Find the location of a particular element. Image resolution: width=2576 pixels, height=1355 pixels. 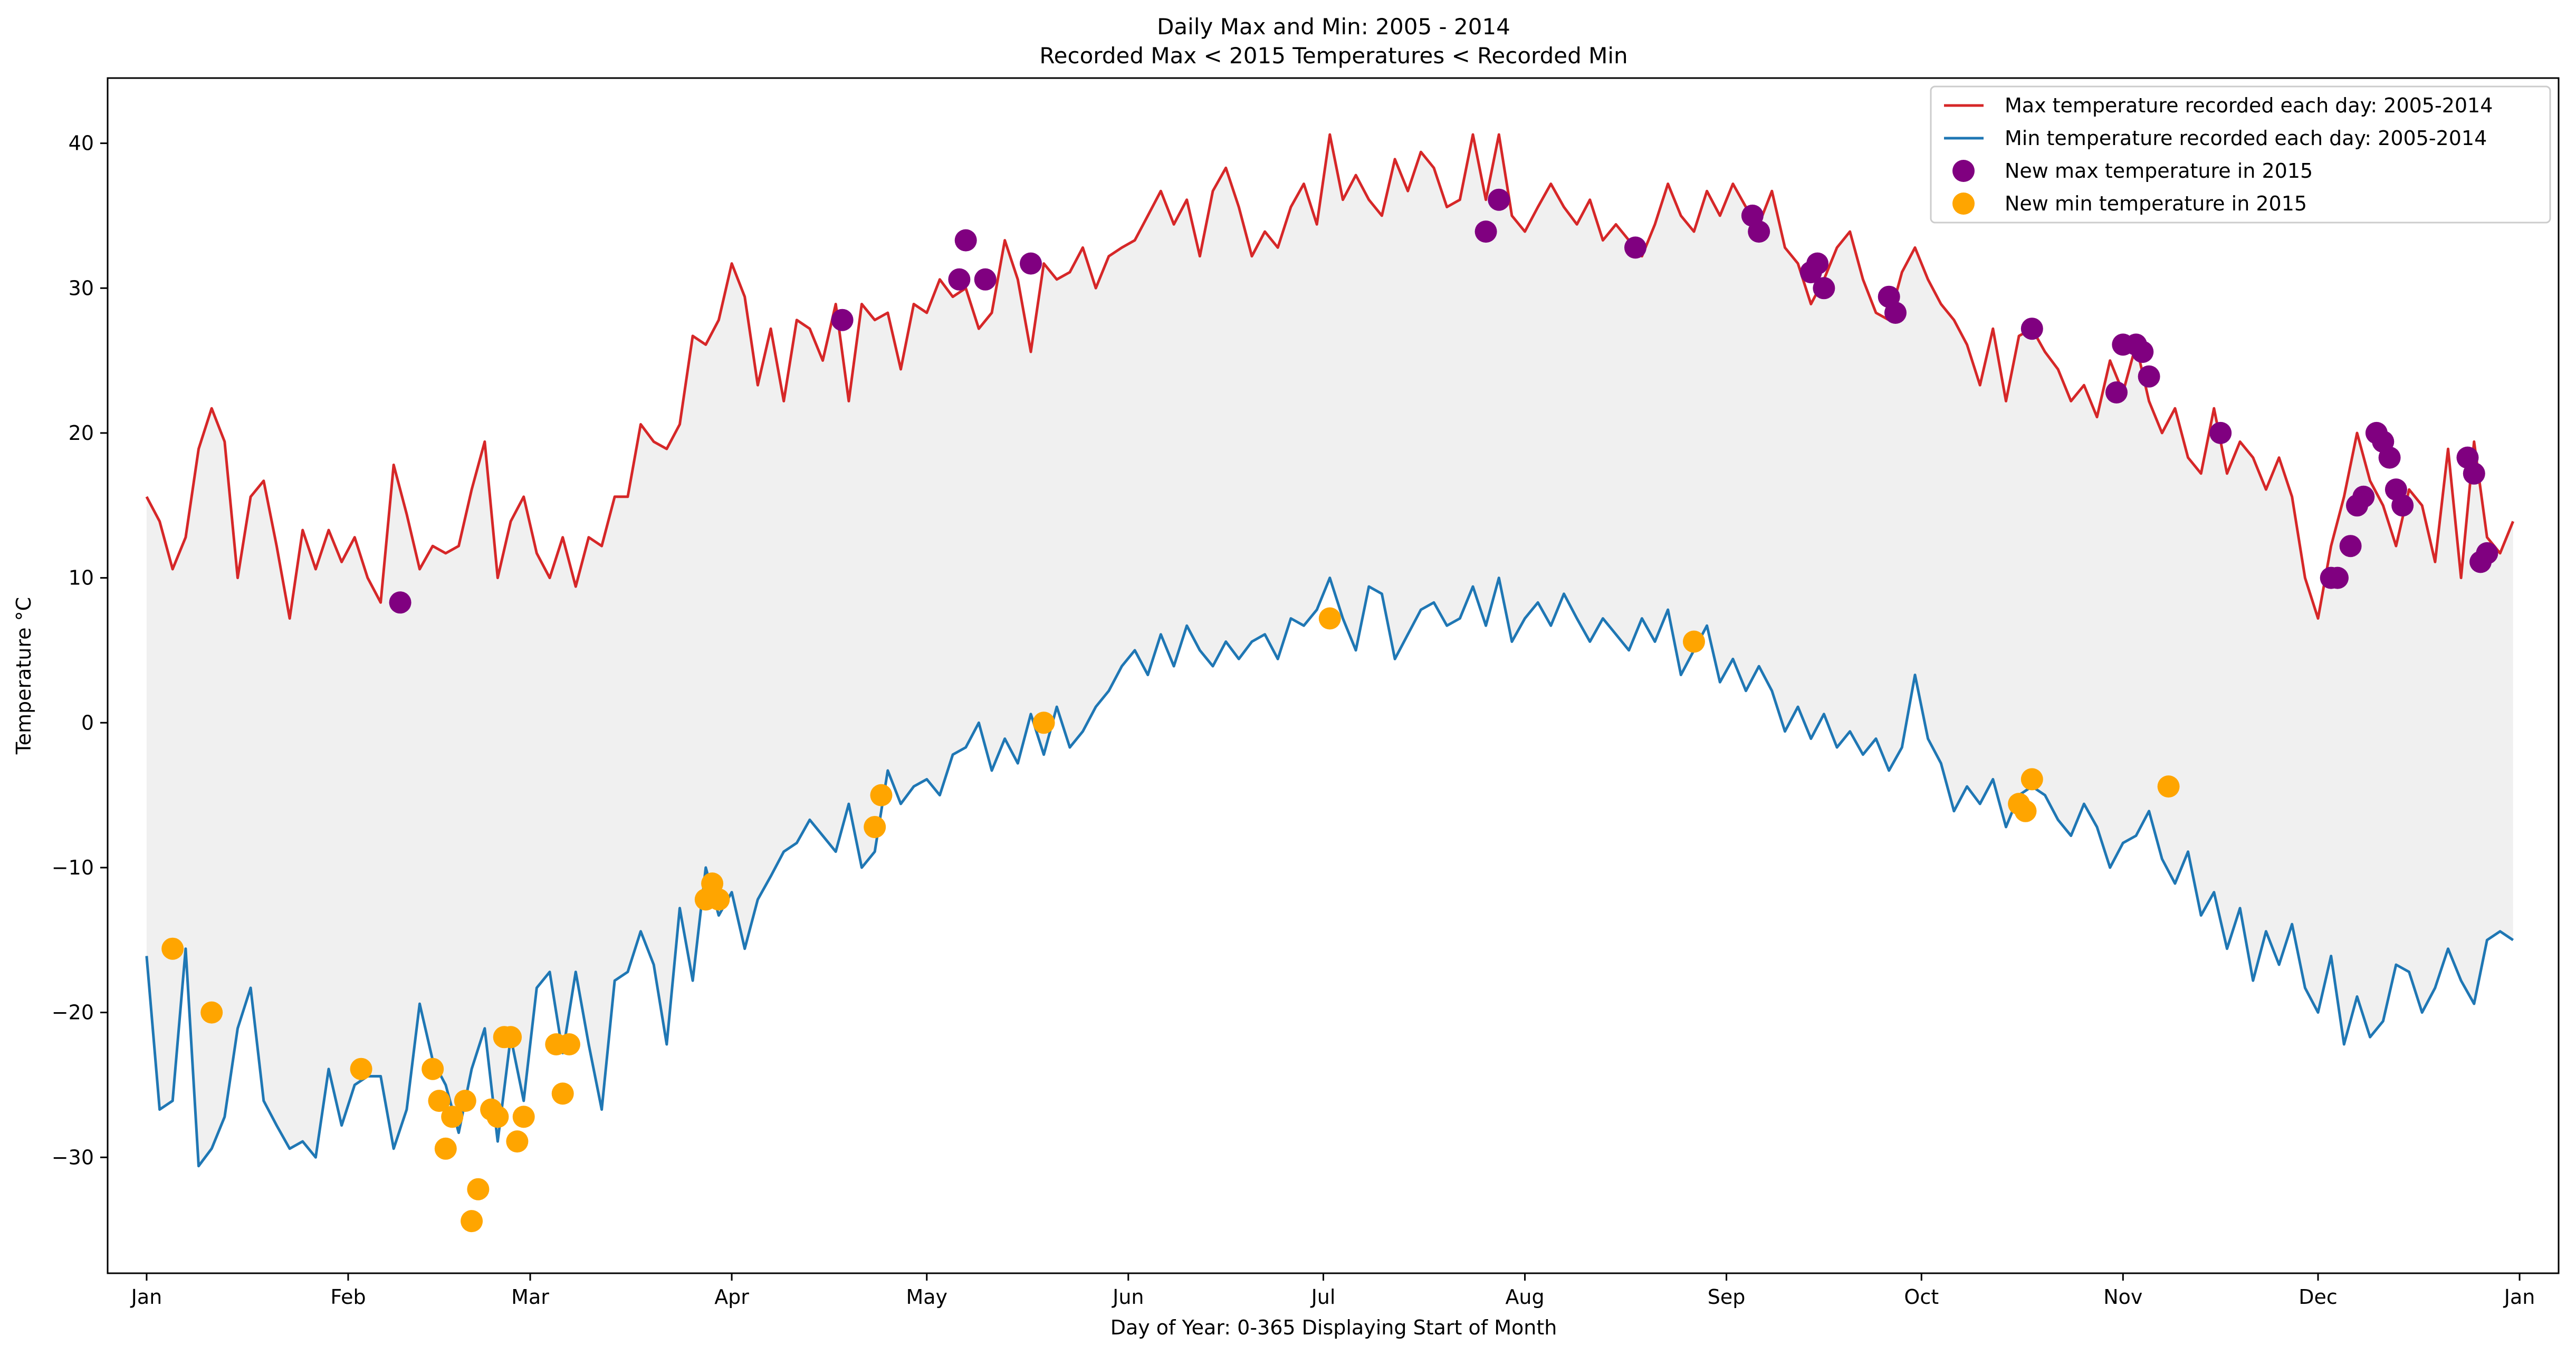

x-tick-label: Jul is located at coordinates (1323, 1297).